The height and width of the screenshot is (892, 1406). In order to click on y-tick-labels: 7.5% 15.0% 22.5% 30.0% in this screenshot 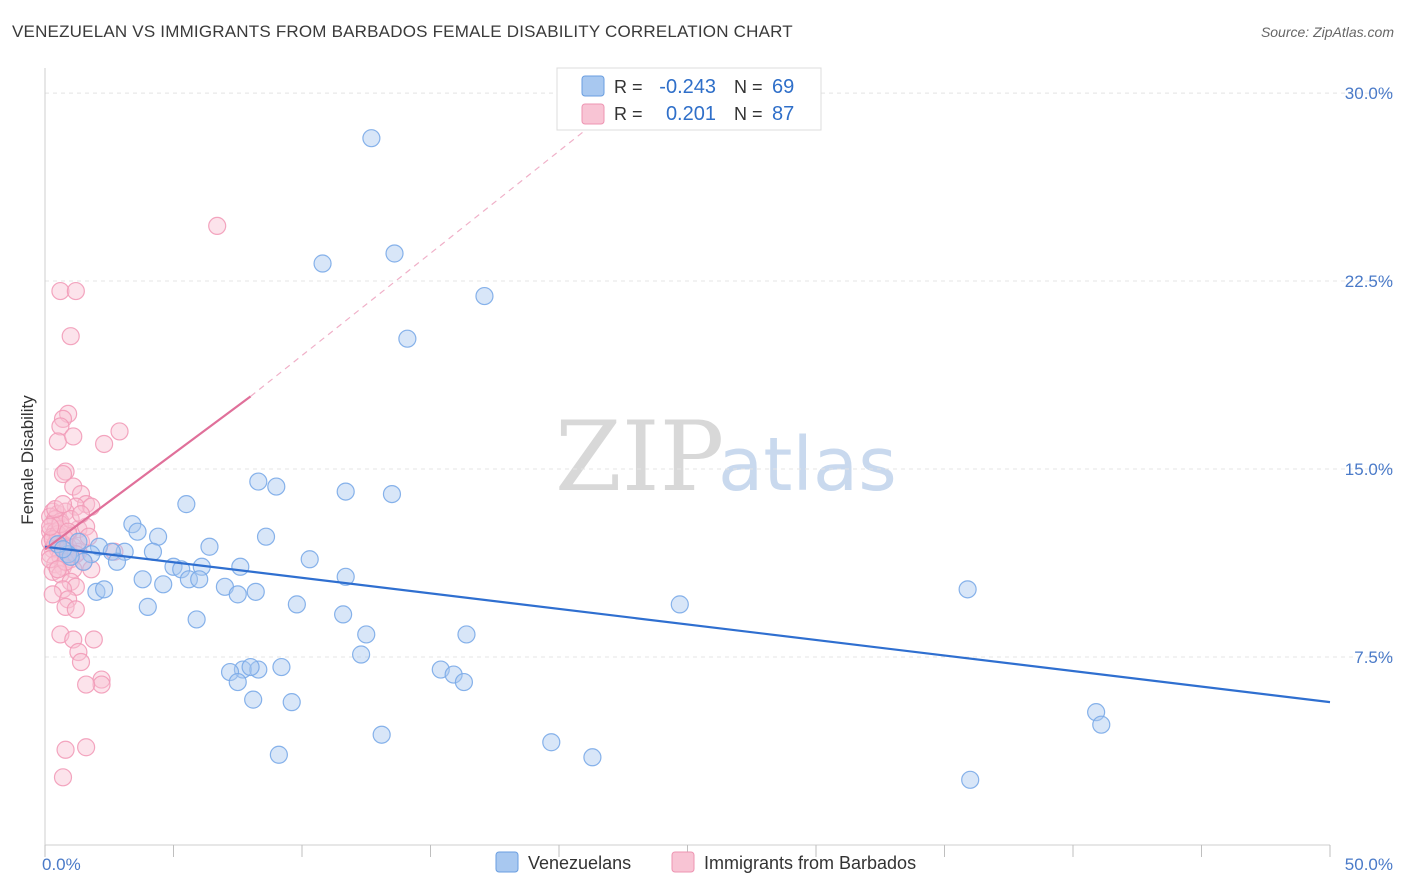, I will do `click(1369, 375)`.